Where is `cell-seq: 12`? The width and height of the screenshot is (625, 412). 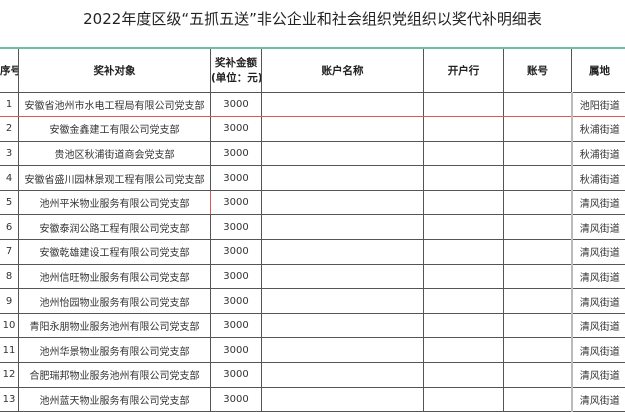
cell-seq: 12 is located at coordinates (9, 375).